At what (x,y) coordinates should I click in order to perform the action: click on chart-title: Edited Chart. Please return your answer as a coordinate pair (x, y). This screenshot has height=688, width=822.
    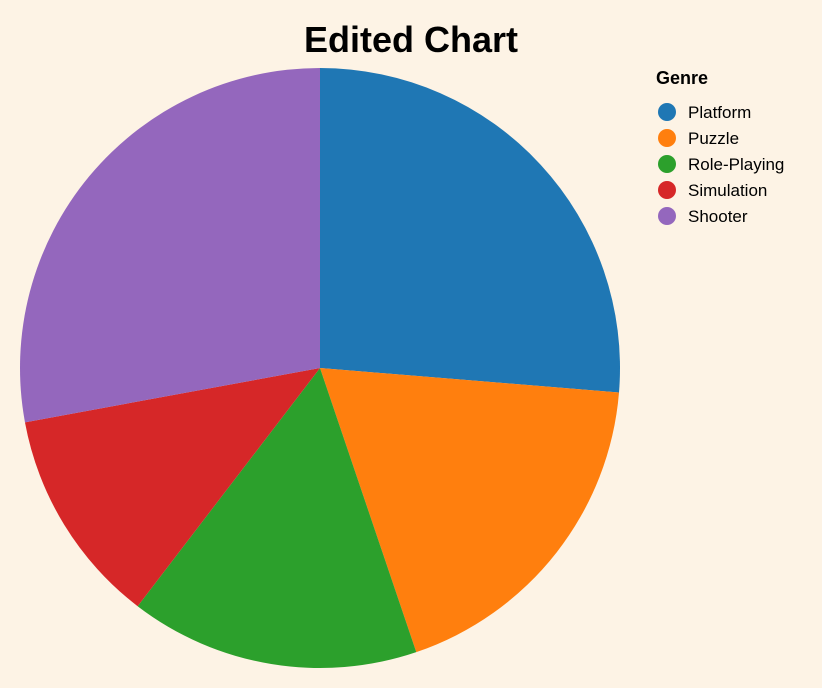
    Looking at the image, I should click on (411, 39).